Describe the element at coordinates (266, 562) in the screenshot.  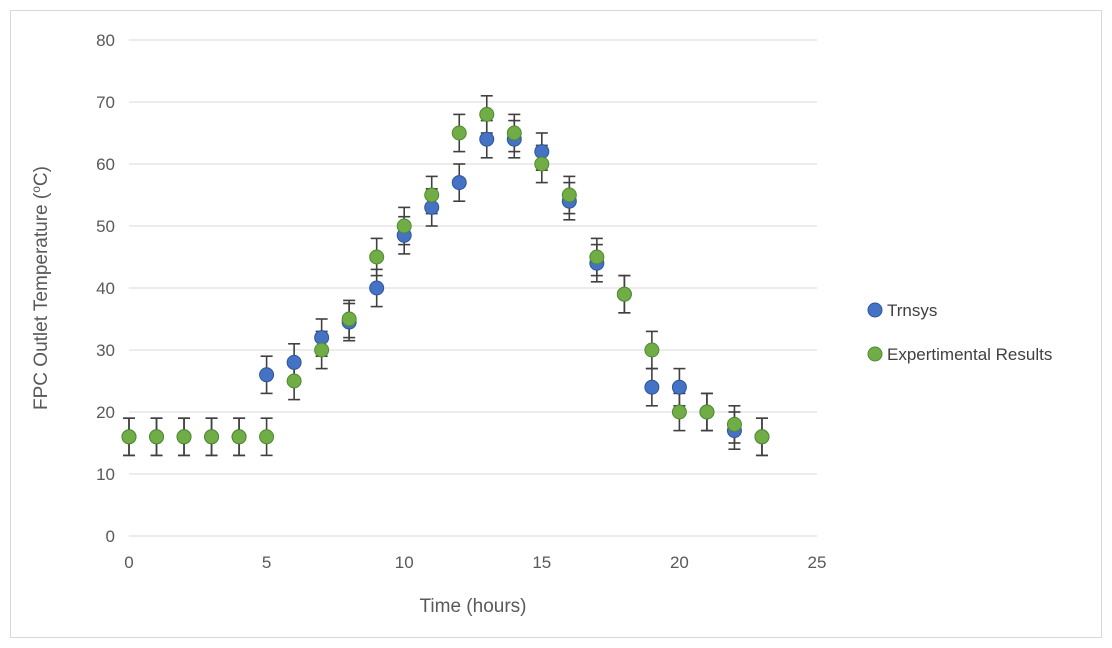
I see `x-tick-label: 5` at that location.